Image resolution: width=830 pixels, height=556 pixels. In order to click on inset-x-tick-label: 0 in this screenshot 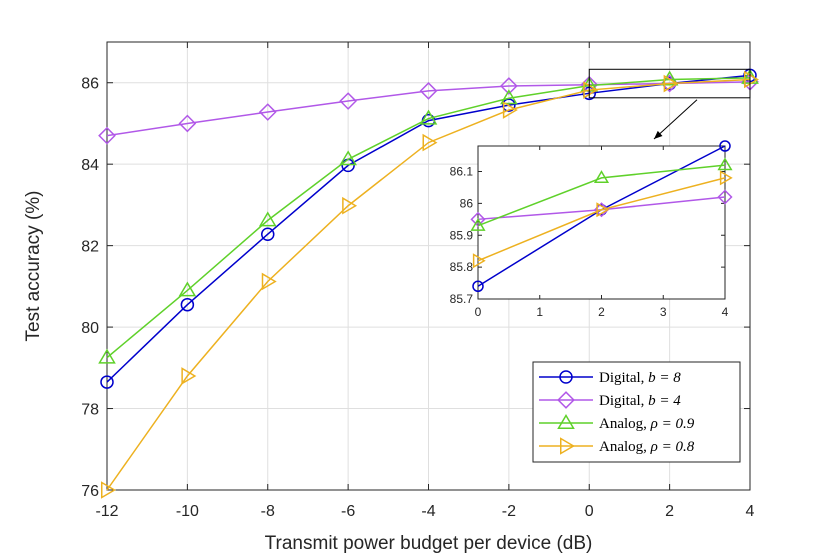, I will do `click(478, 312)`.